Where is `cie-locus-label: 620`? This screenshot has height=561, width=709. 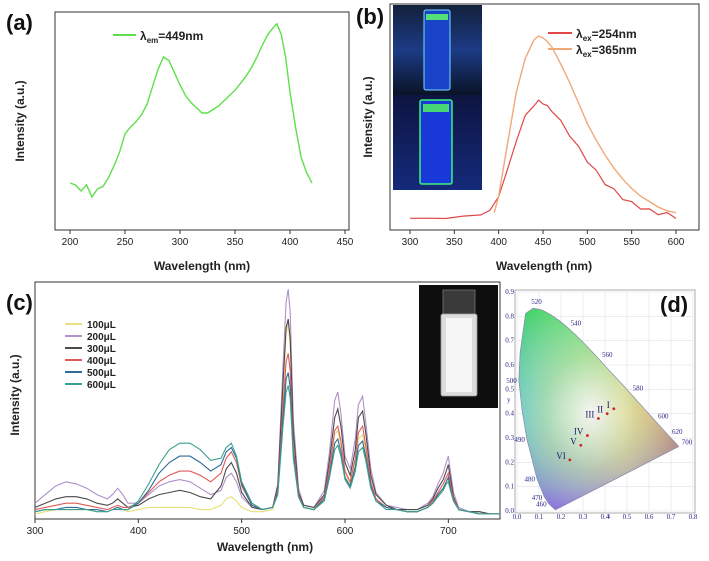
cie-locus-label: 620 is located at coordinates (677, 432).